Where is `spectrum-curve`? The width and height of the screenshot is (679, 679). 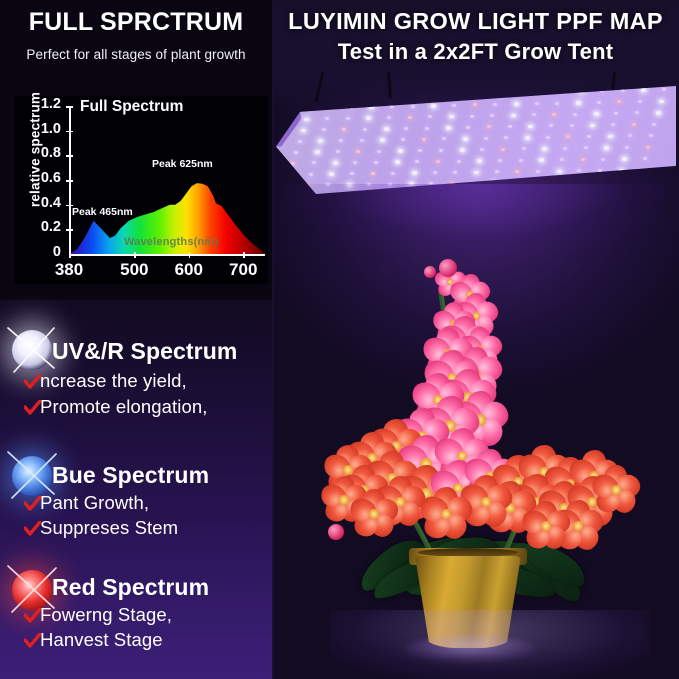
spectrum-curve is located at coordinates (167, 218).